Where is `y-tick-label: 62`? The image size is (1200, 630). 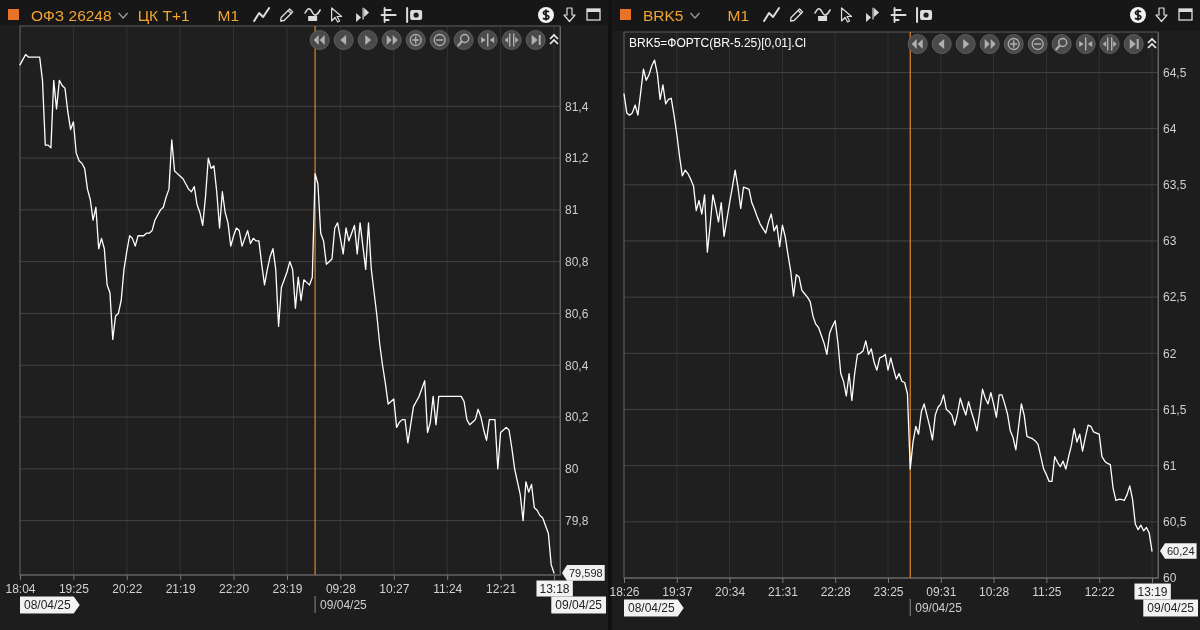 y-tick-label: 62 is located at coordinates (1170, 353).